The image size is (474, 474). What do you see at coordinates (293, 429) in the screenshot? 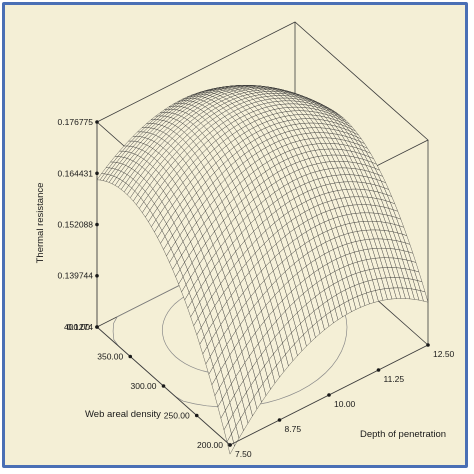
I see `x-tick-label: 8.75` at bounding box center [293, 429].